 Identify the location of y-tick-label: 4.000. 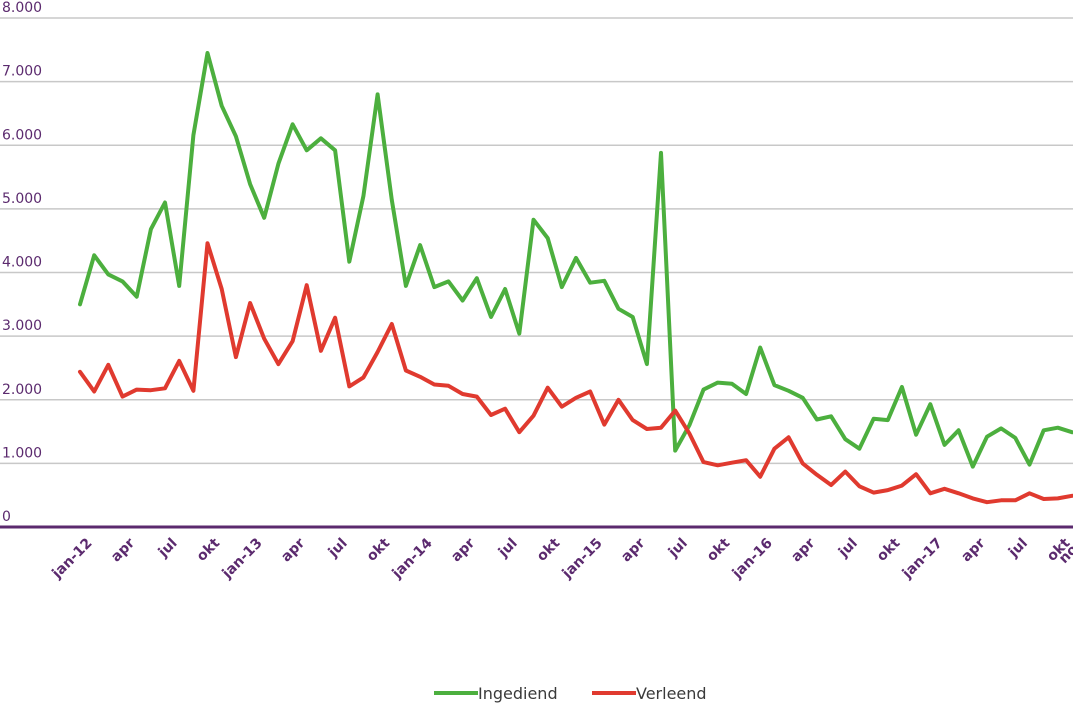
(22, 263).